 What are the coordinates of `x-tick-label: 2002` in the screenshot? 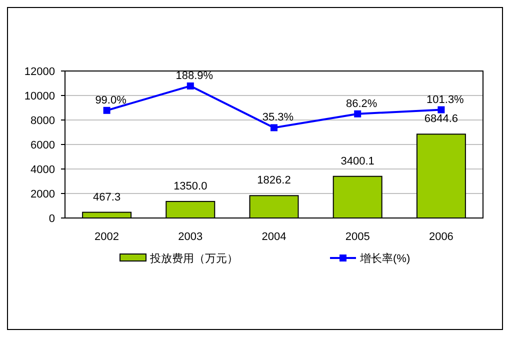 It's located at (107, 237).